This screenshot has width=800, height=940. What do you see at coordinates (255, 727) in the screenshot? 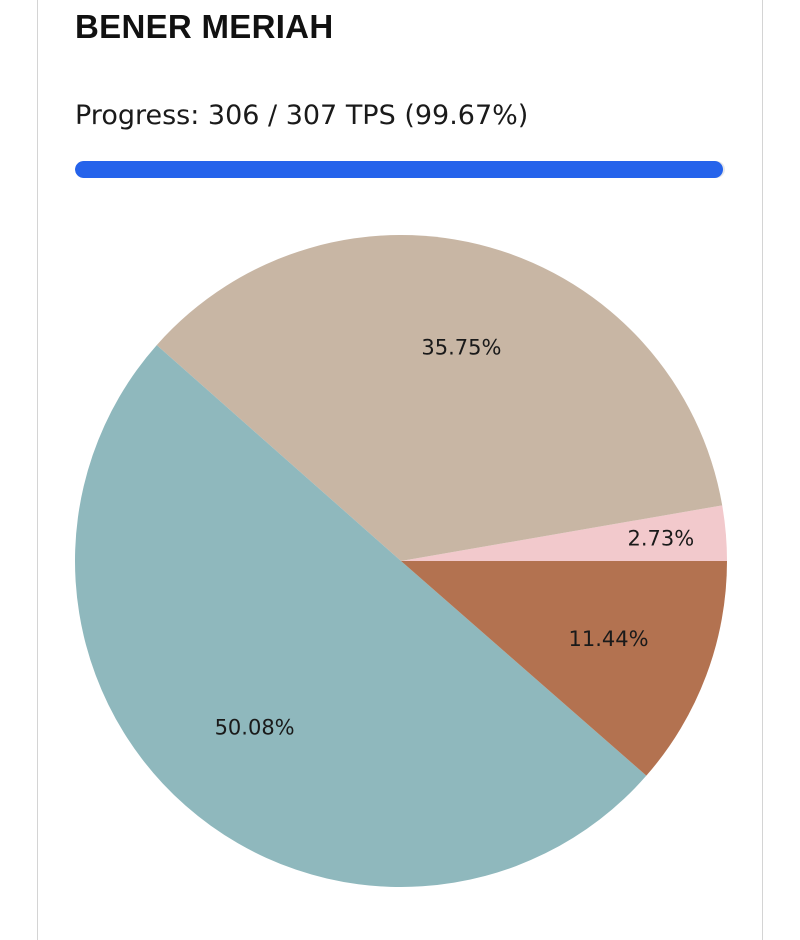
I see `pie-slice-label: 50.08%` at bounding box center [255, 727].